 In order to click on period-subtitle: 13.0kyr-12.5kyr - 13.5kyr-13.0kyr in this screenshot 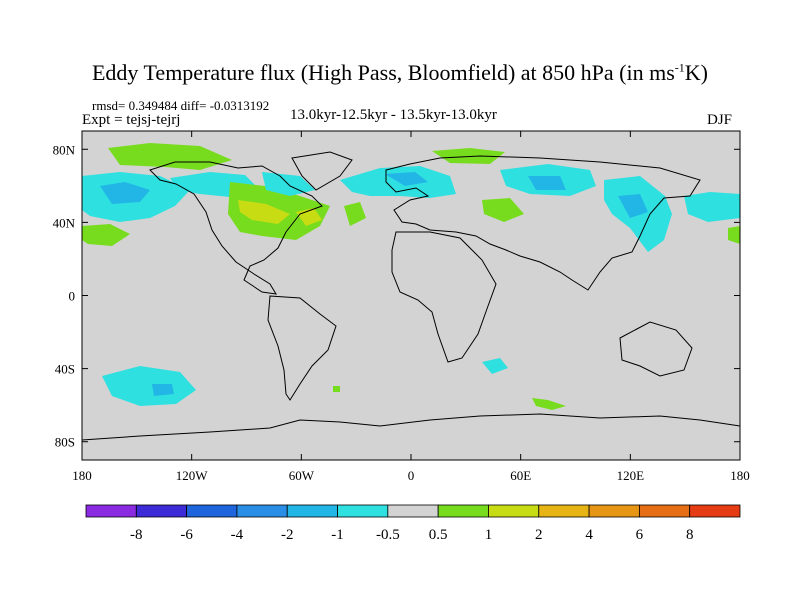, I will do `click(393, 115)`.